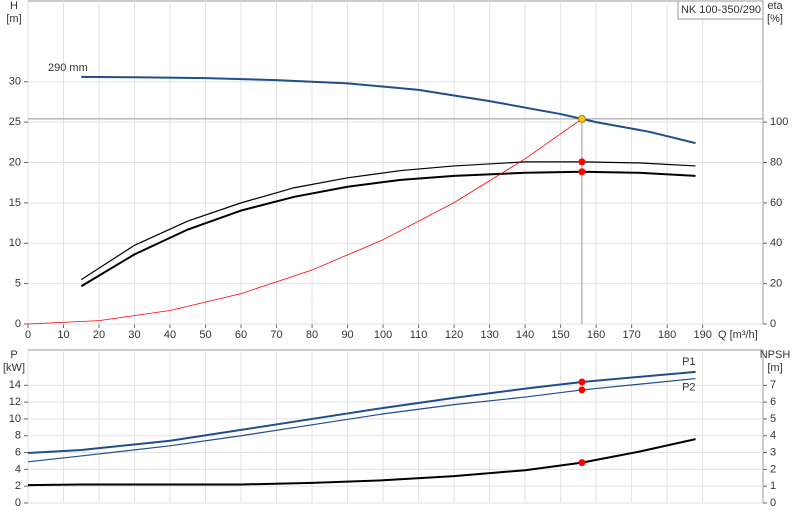  I want to click on x-tick-label: 30, so click(134, 335).